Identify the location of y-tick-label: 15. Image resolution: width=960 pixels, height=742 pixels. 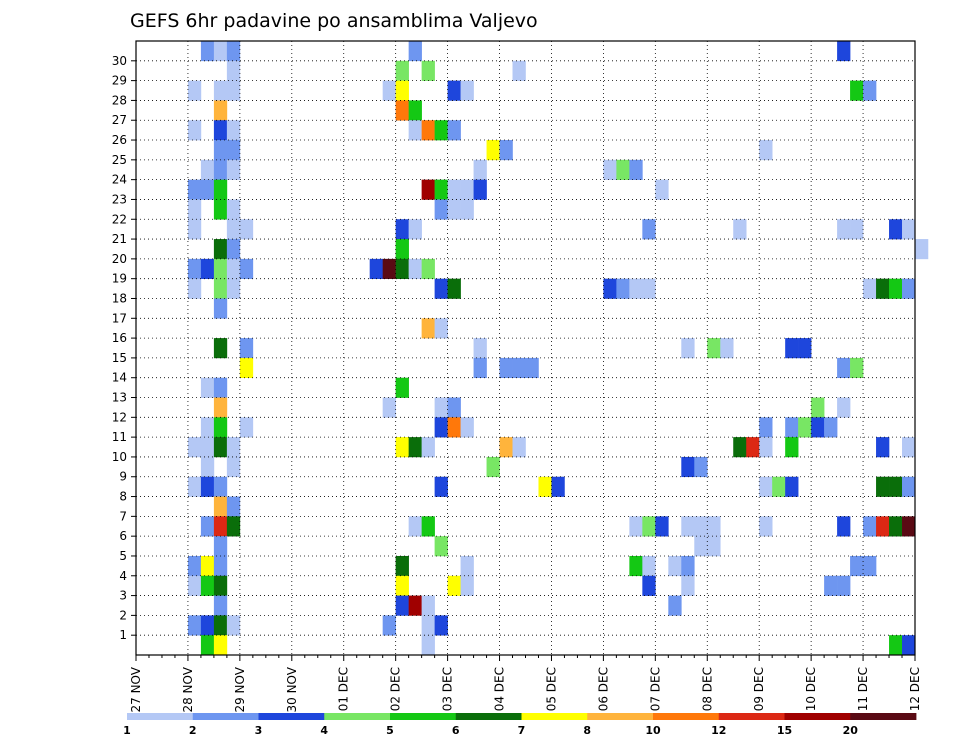
(119, 358).